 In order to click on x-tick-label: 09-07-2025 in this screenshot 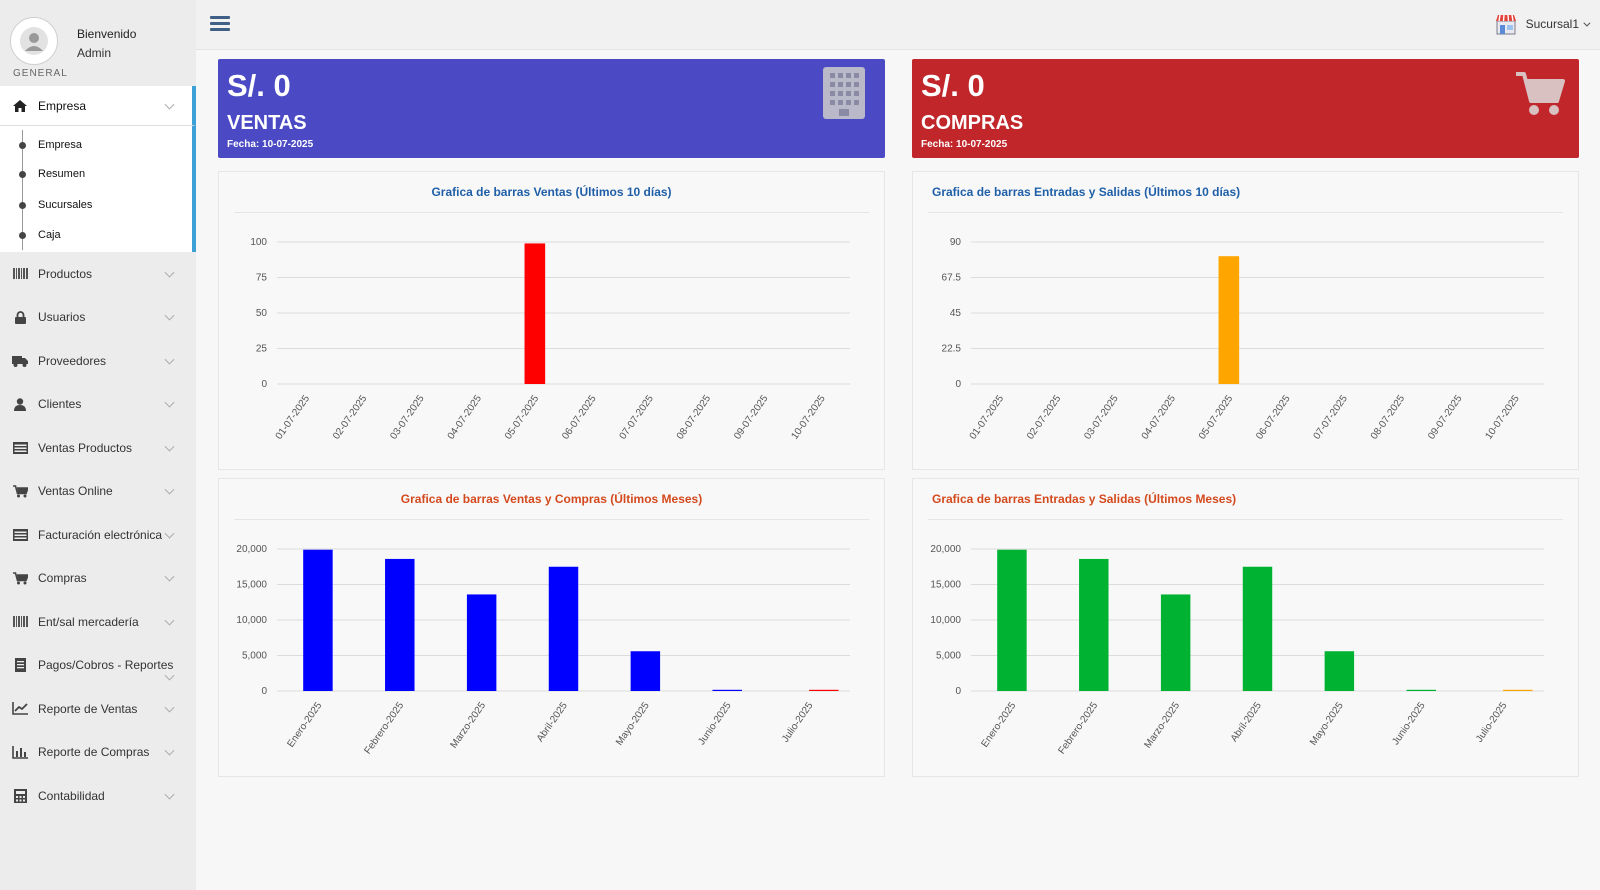, I will do `click(751, 417)`.